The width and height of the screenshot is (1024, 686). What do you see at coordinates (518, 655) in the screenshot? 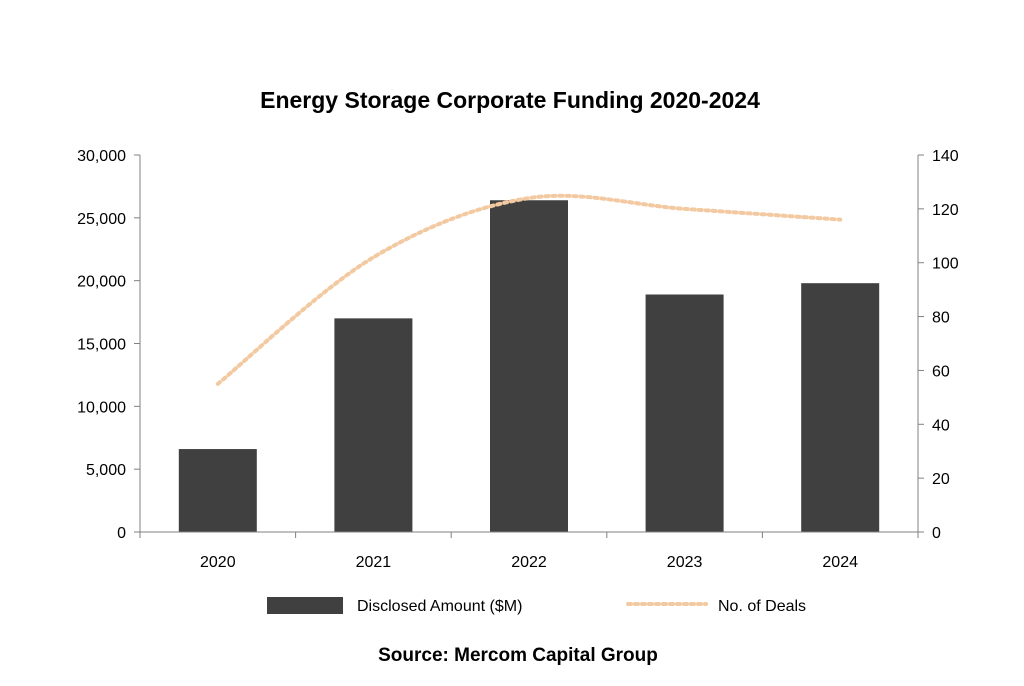
I see `source-label: Source: Mercom Capital Group` at bounding box center [518, 655].